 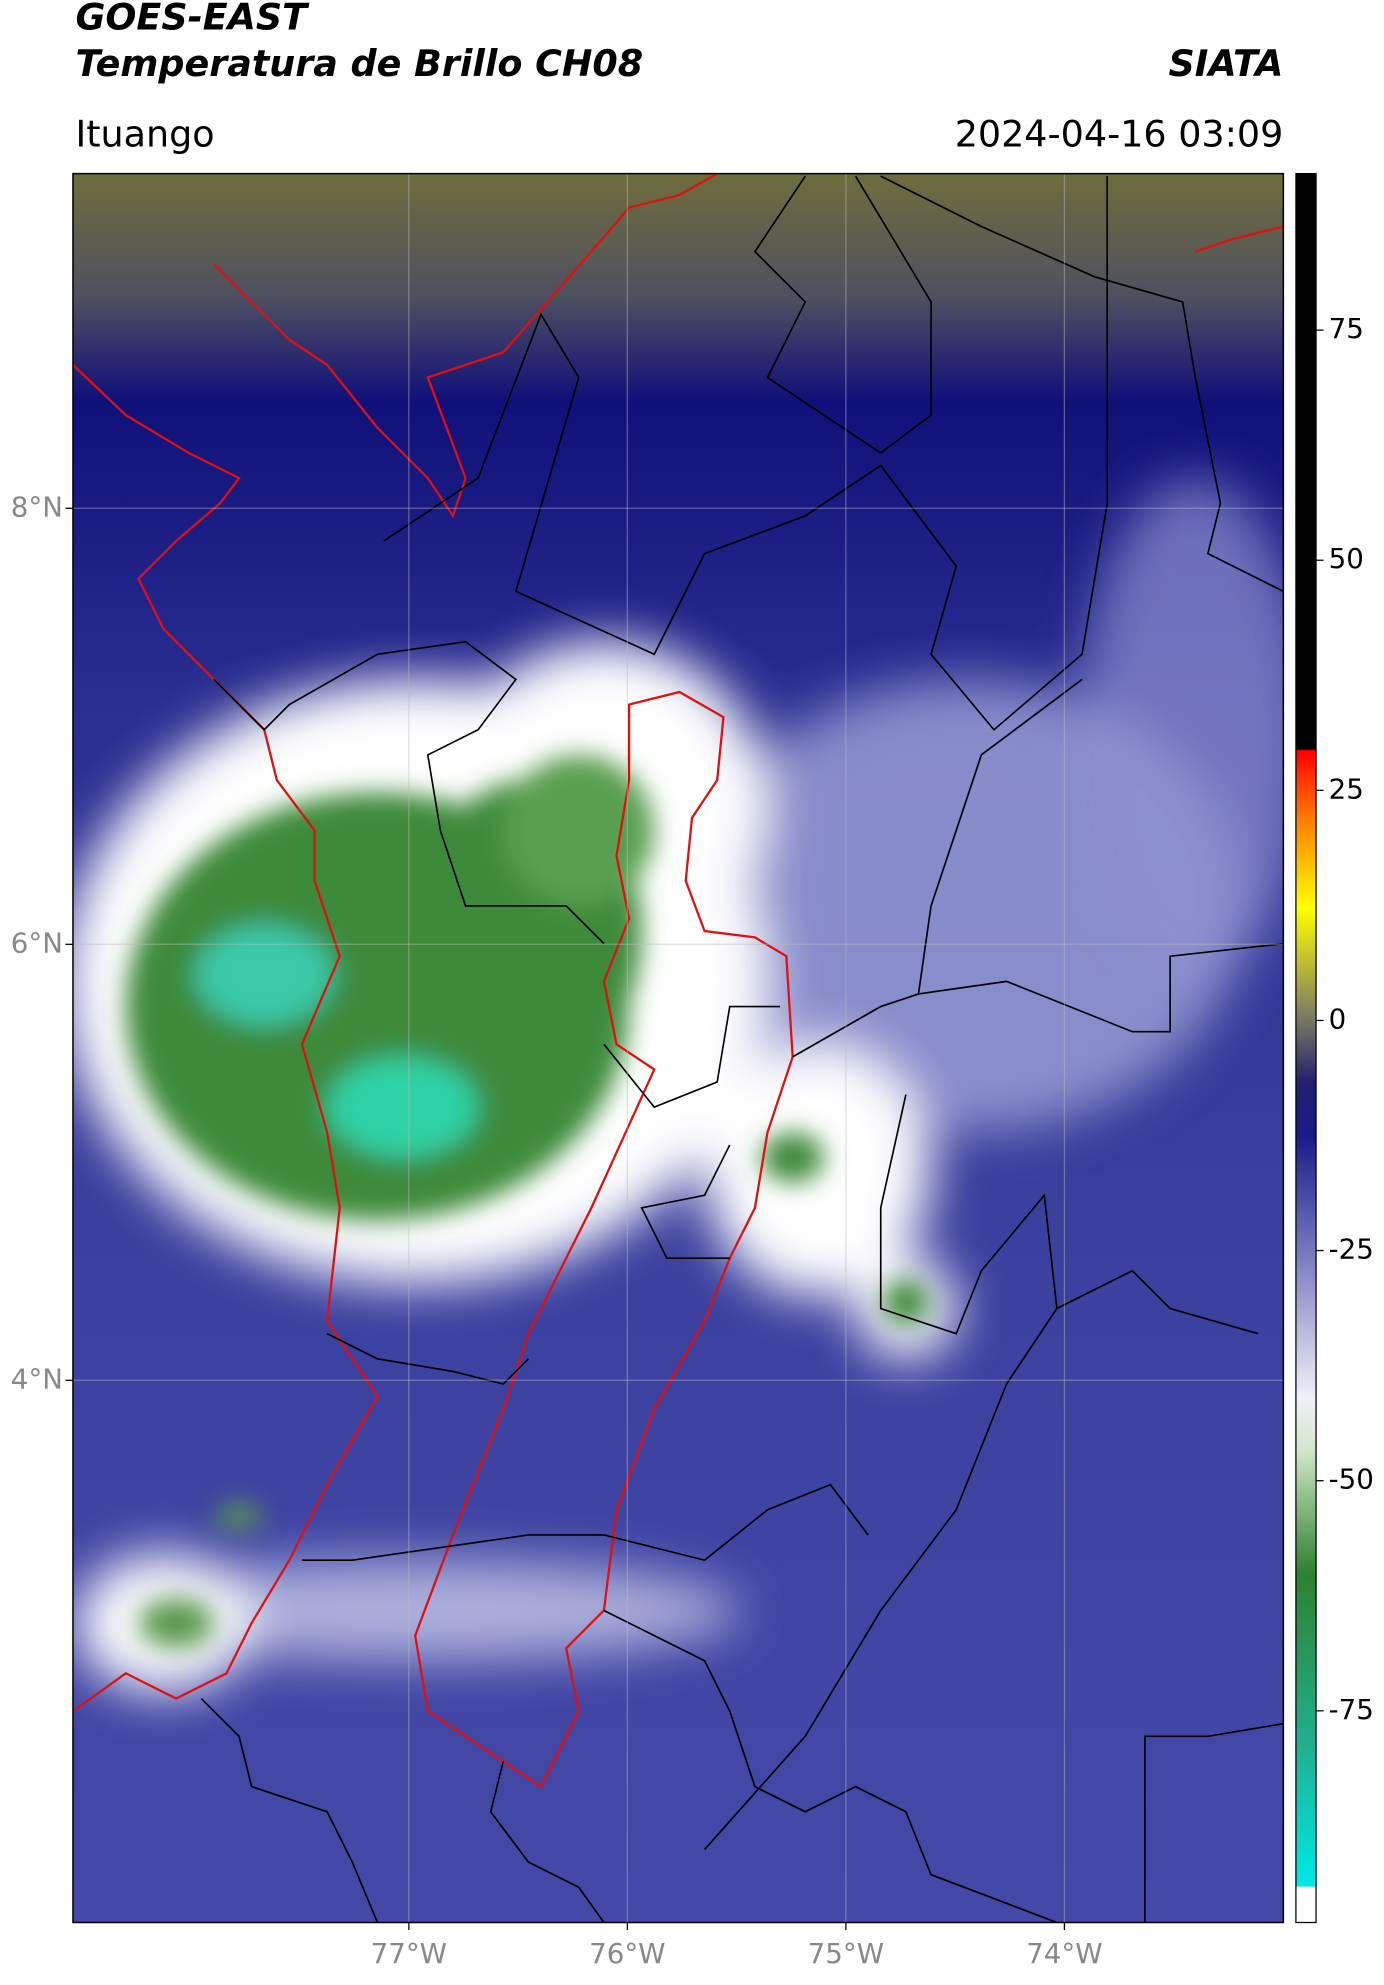 What do you see at coordinates (1064, 1953) in the screenshot?
I see `x-tick-label: 74°W` at bounding box center [1064, 1953].